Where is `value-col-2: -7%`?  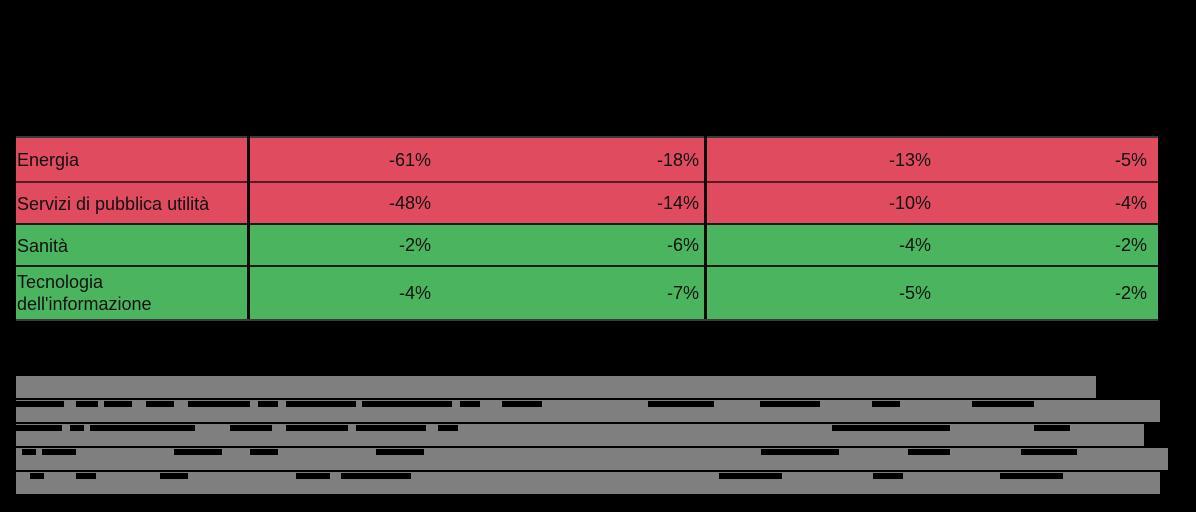 value-col-2: -7% is located at coordinates (682, 292).